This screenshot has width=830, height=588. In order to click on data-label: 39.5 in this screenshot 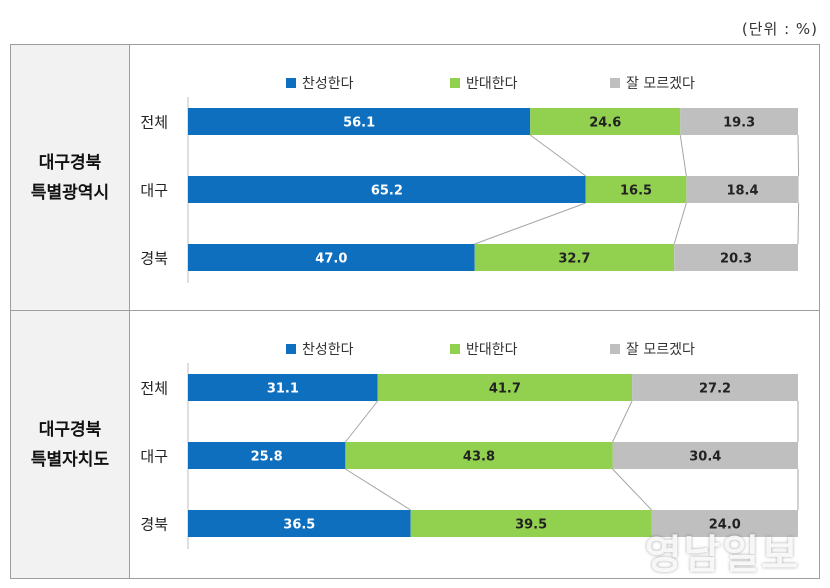, I will do `click(531, 525)`.